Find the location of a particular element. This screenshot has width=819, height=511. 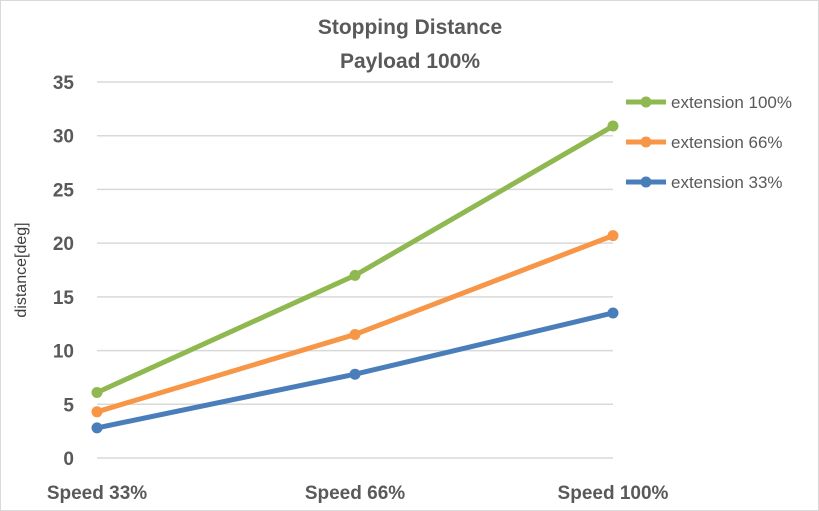

x-tick-label: Speed 33% is located at coordinates (97, 493).